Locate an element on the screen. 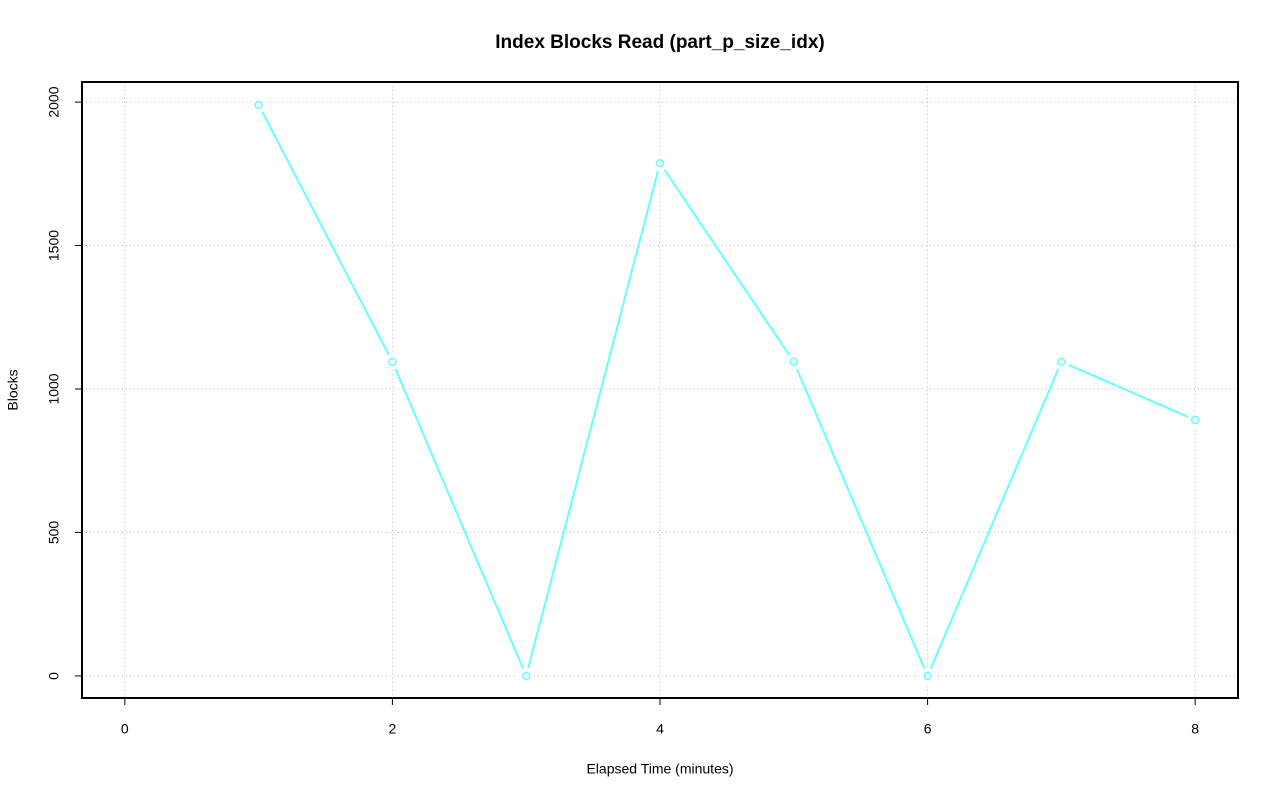  x-tick-label: 4 is located at coordinates (660, 729).